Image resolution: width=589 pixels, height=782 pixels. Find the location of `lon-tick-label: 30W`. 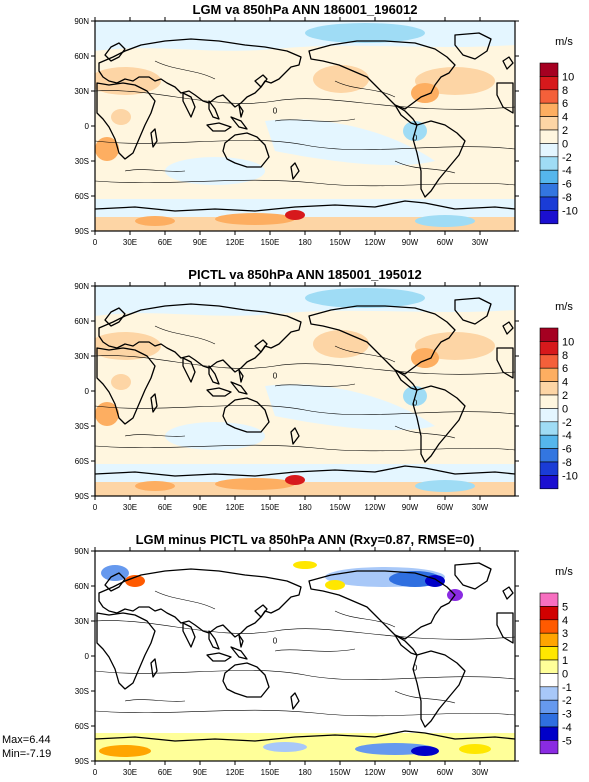

lon-tick-label: 30W is located at coordinates (480, 507).